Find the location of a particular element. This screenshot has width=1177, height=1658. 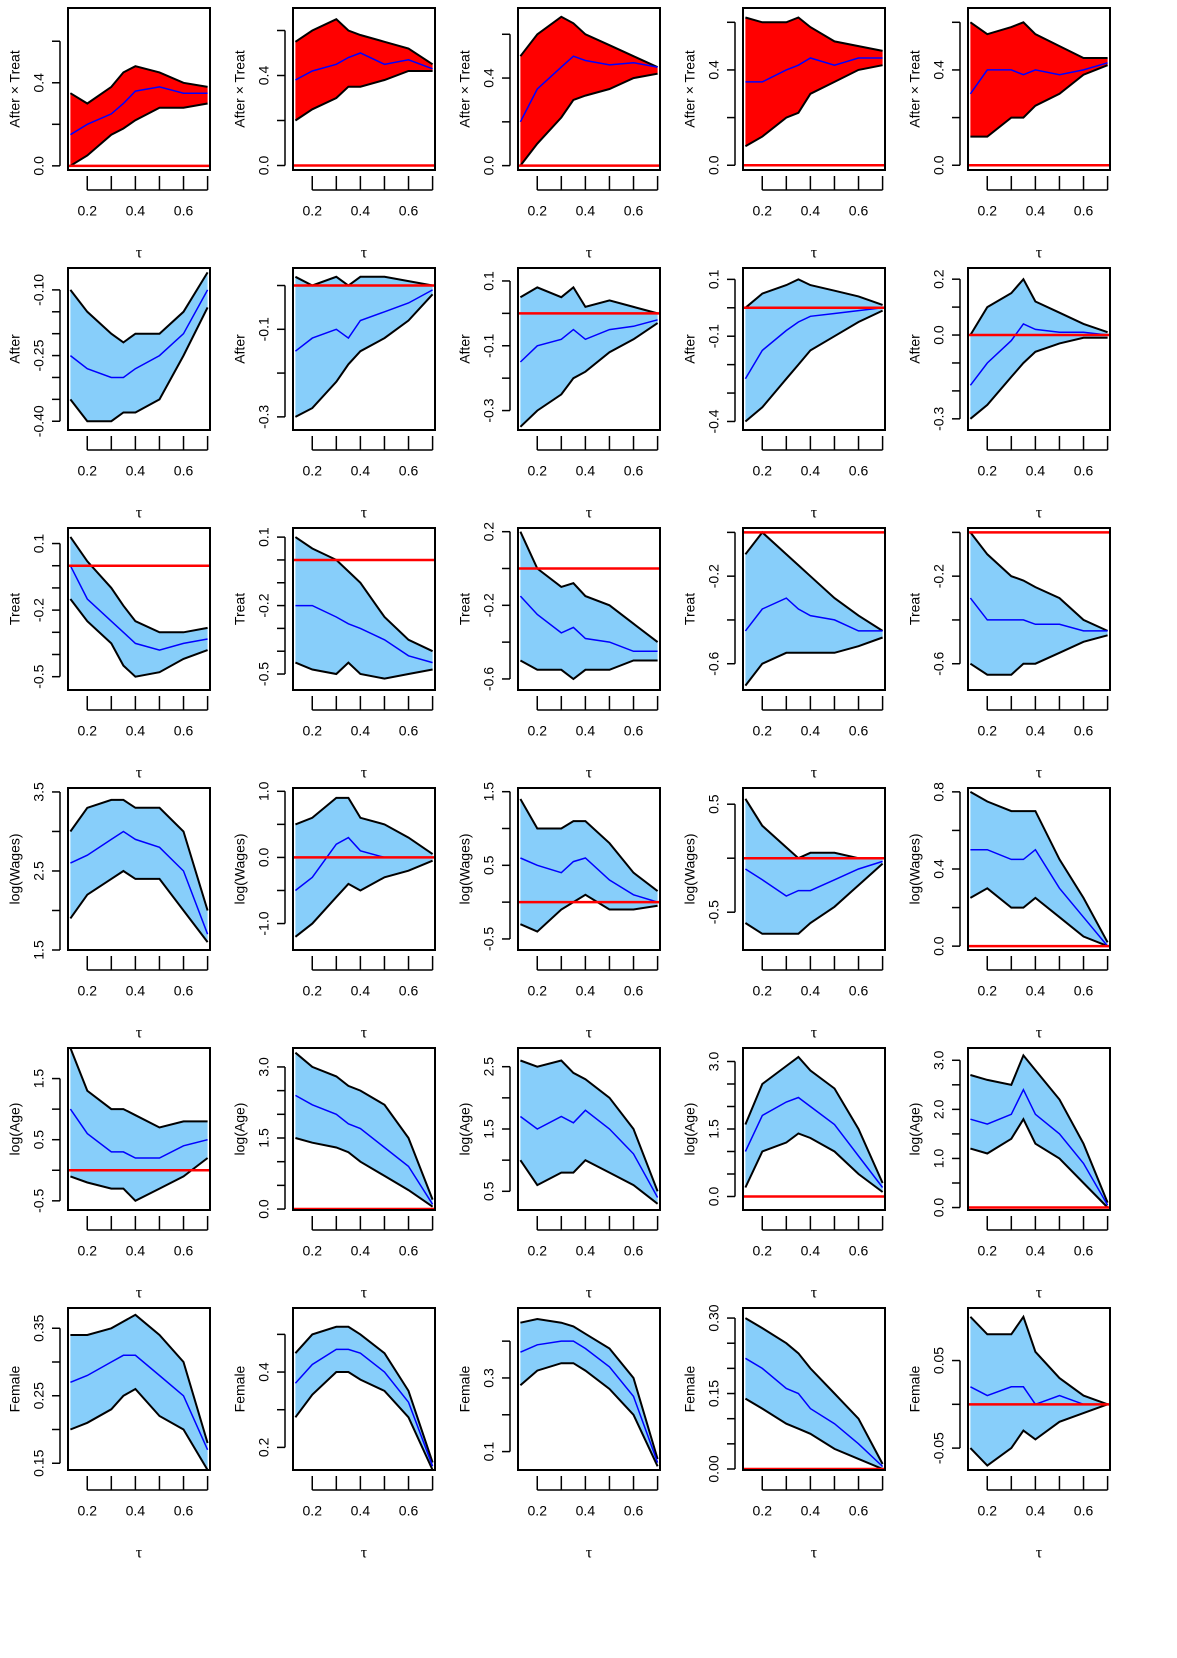

y-axis-label: After is located at coordinates (465, 349).